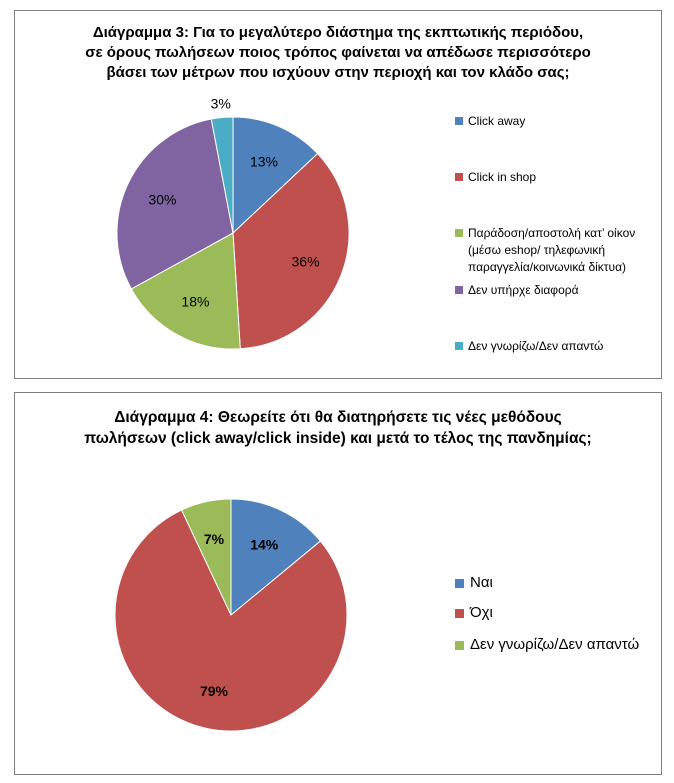 Image resolution: width=674 pixels, height=783 pixels. I want to click on legend-label: Όχι, so click(481, 612).